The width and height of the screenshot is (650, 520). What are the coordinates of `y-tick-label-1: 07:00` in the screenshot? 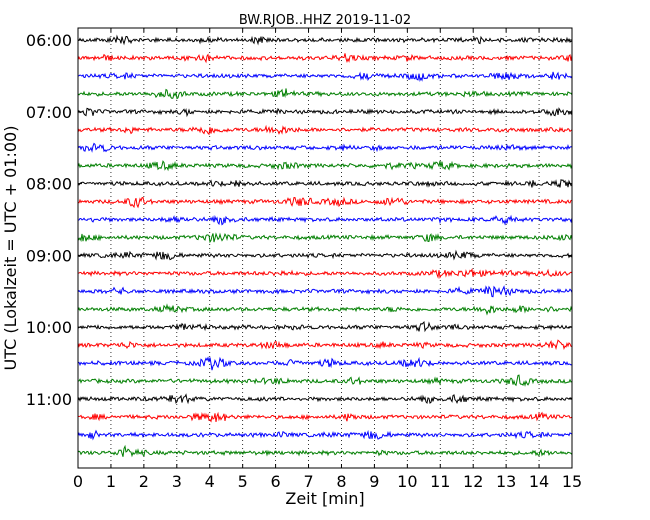 It's located at (49, 112).